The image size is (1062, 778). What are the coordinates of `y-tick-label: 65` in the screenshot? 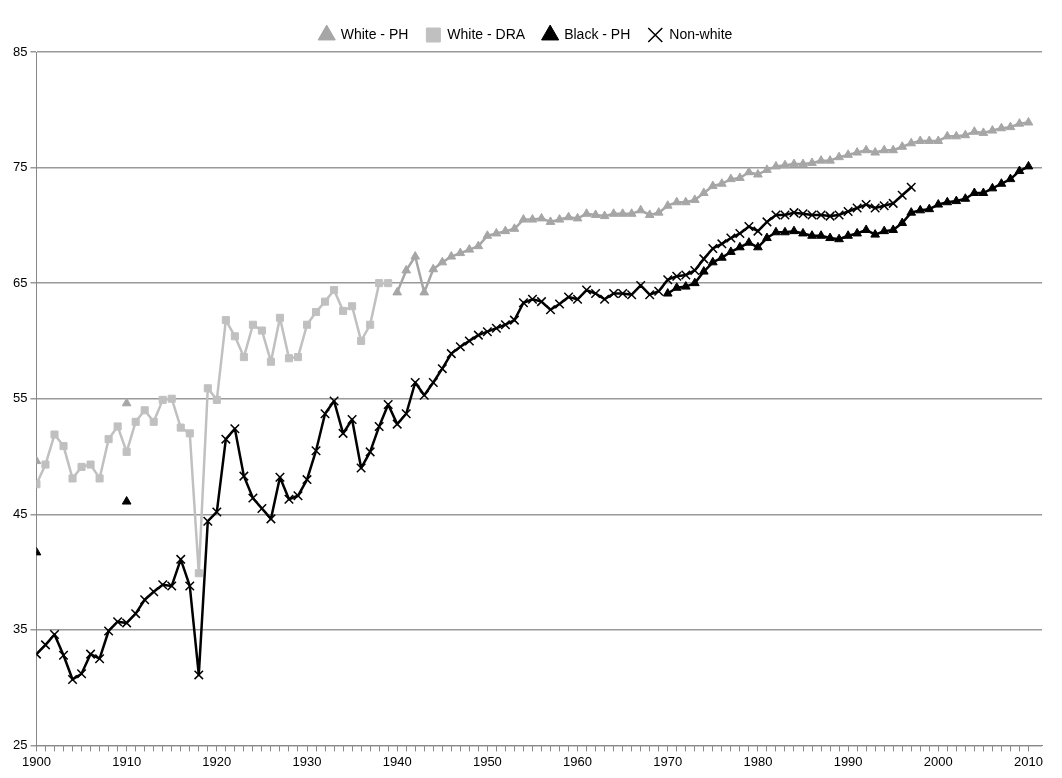 It's located at (20, 282).